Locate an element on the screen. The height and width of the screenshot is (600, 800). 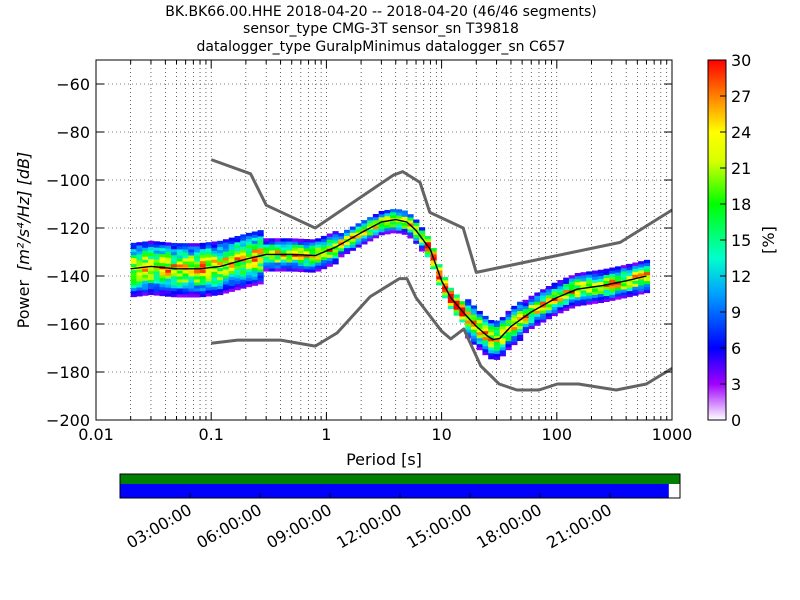
y-tick-label: −60 is located at coordinates (73, 84).